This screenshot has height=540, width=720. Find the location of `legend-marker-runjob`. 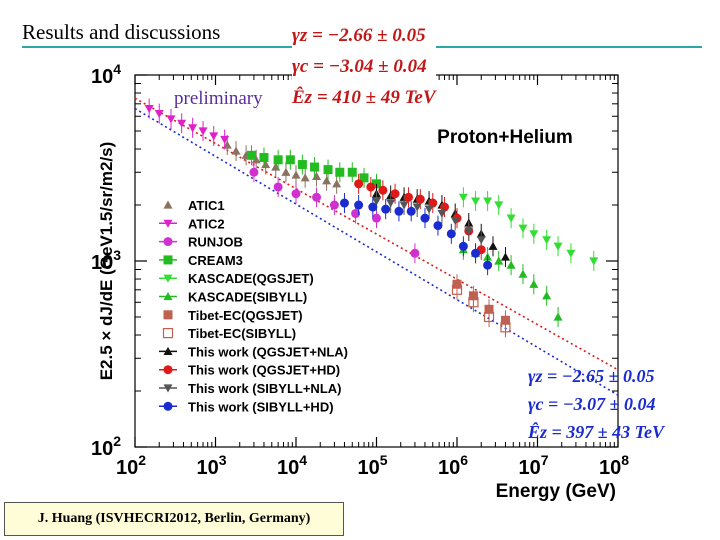

legend-marker-runjob is located at coordinates (168, 242).